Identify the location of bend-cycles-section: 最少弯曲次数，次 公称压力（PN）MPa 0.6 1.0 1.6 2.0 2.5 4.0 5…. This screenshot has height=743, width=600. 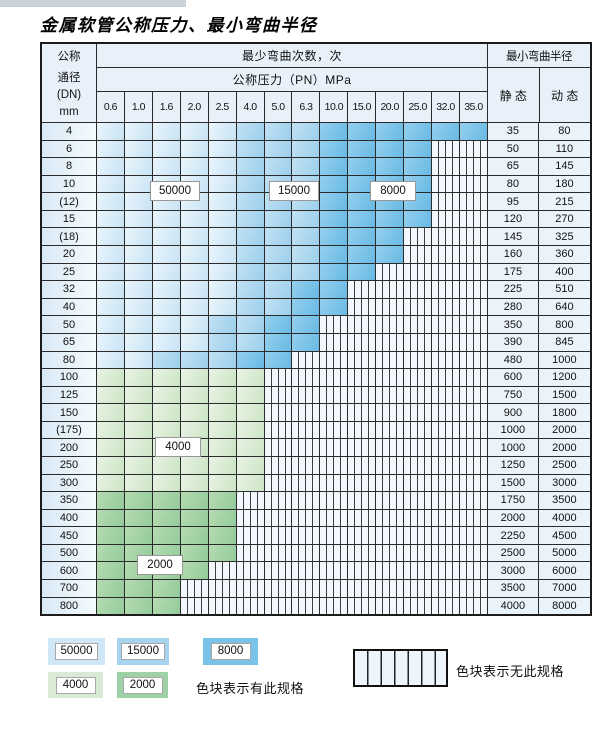
(292, 83).